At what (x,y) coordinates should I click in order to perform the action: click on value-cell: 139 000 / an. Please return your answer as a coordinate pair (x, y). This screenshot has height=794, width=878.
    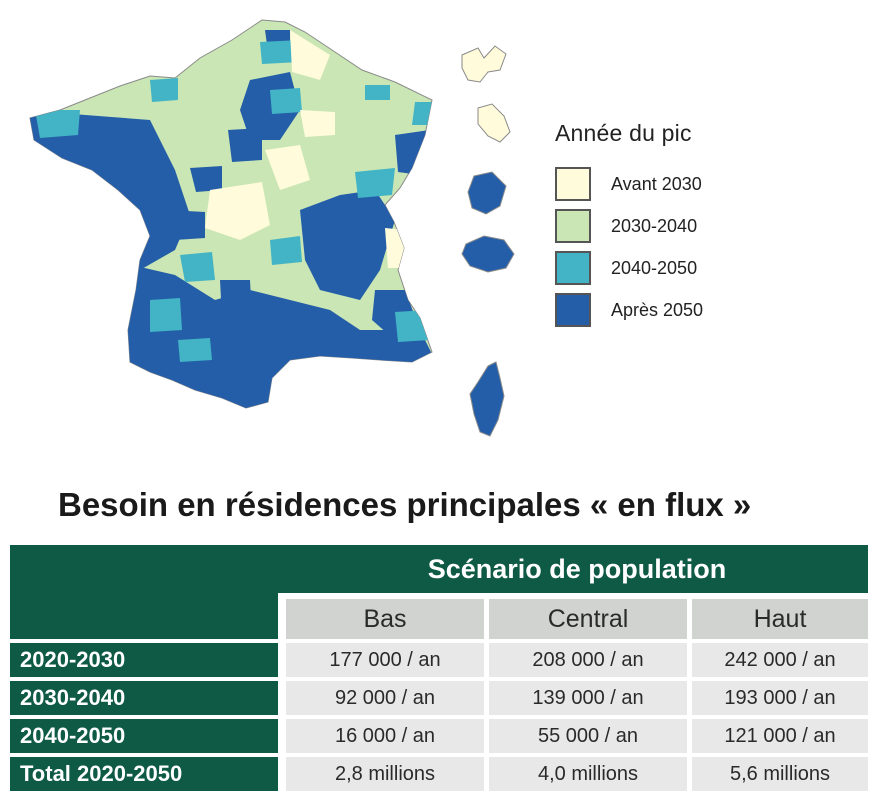
    Looking at the image, I should click on (585, 696).